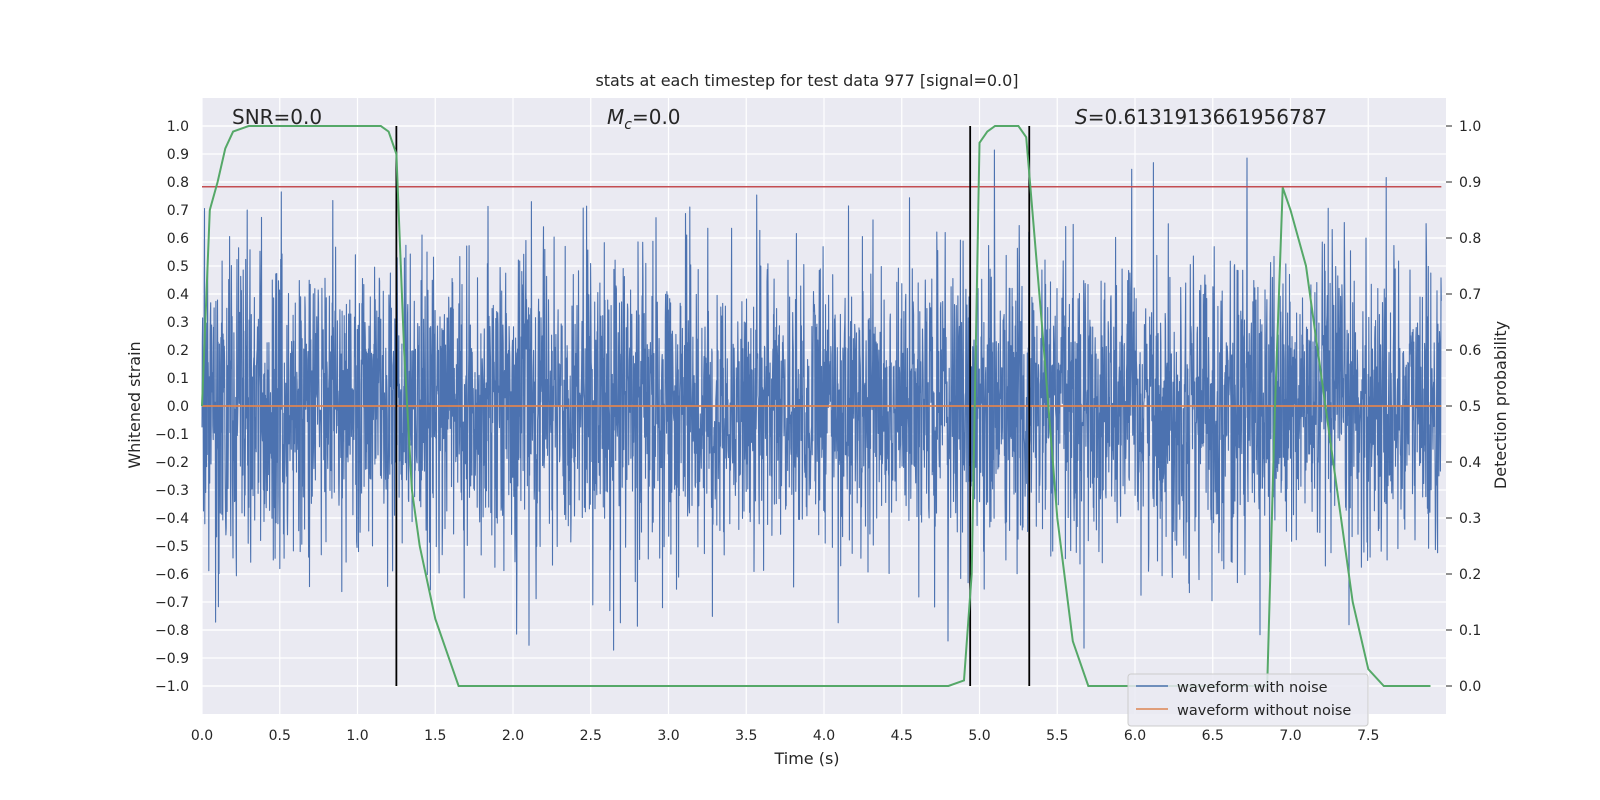  I want to click on y2-tick-label: 0.0, so click(1470, 687).